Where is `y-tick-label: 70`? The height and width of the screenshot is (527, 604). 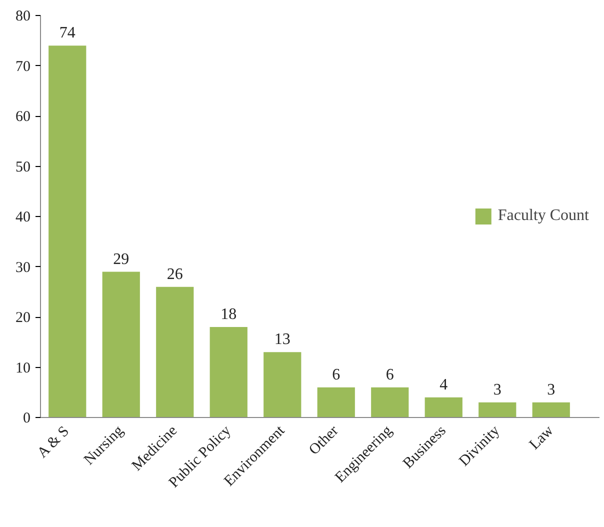
y-tick-label: 70 is located at coordinates (23, 66).